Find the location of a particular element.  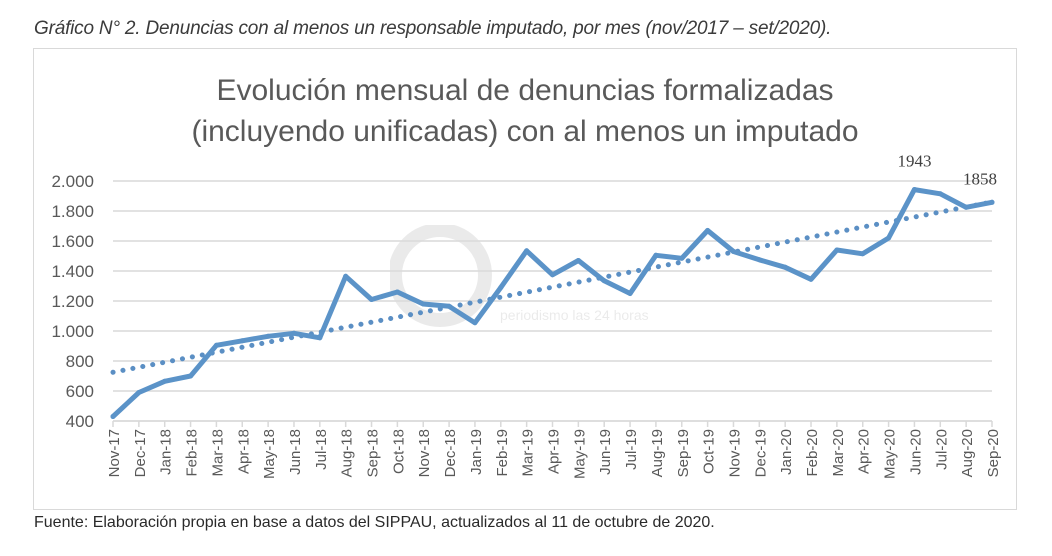

x-tick-label: Jan-18 is located at coordinates (166, 452).